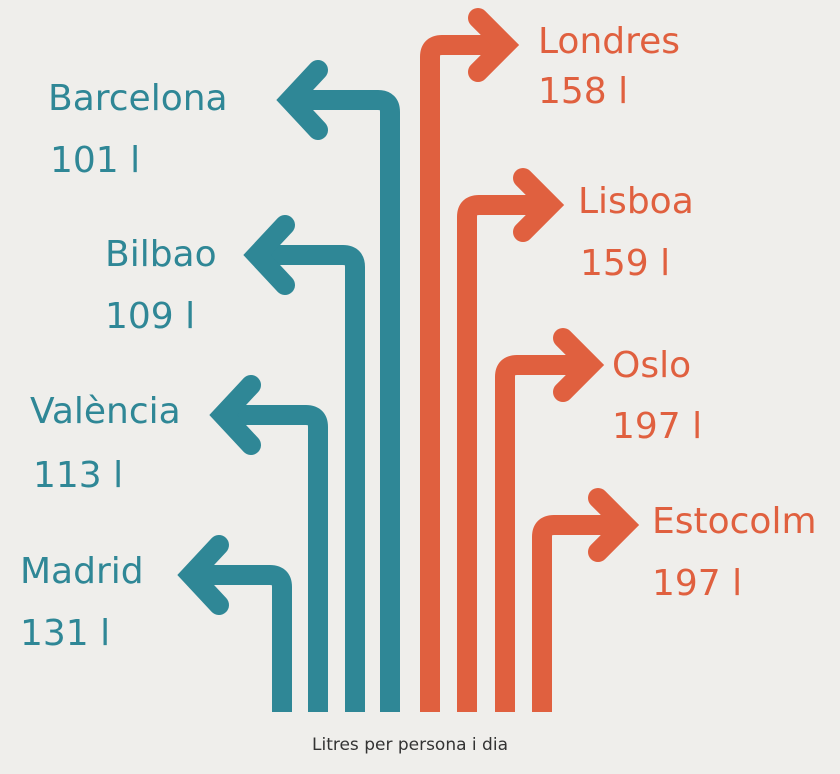 The height and width of the screenshot is (774, 840). What do you see at coordinates (150, 316) in the screenshot?
I see `value-label: 109 l` at bounding box center [150, 316].